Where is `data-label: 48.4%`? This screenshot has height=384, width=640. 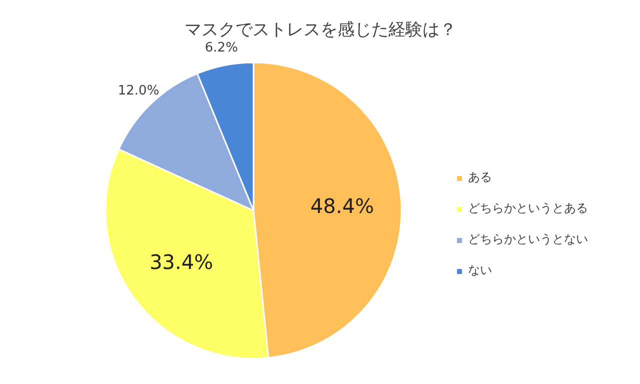
data-label: 48.4% is located at coordinates (342, 206).